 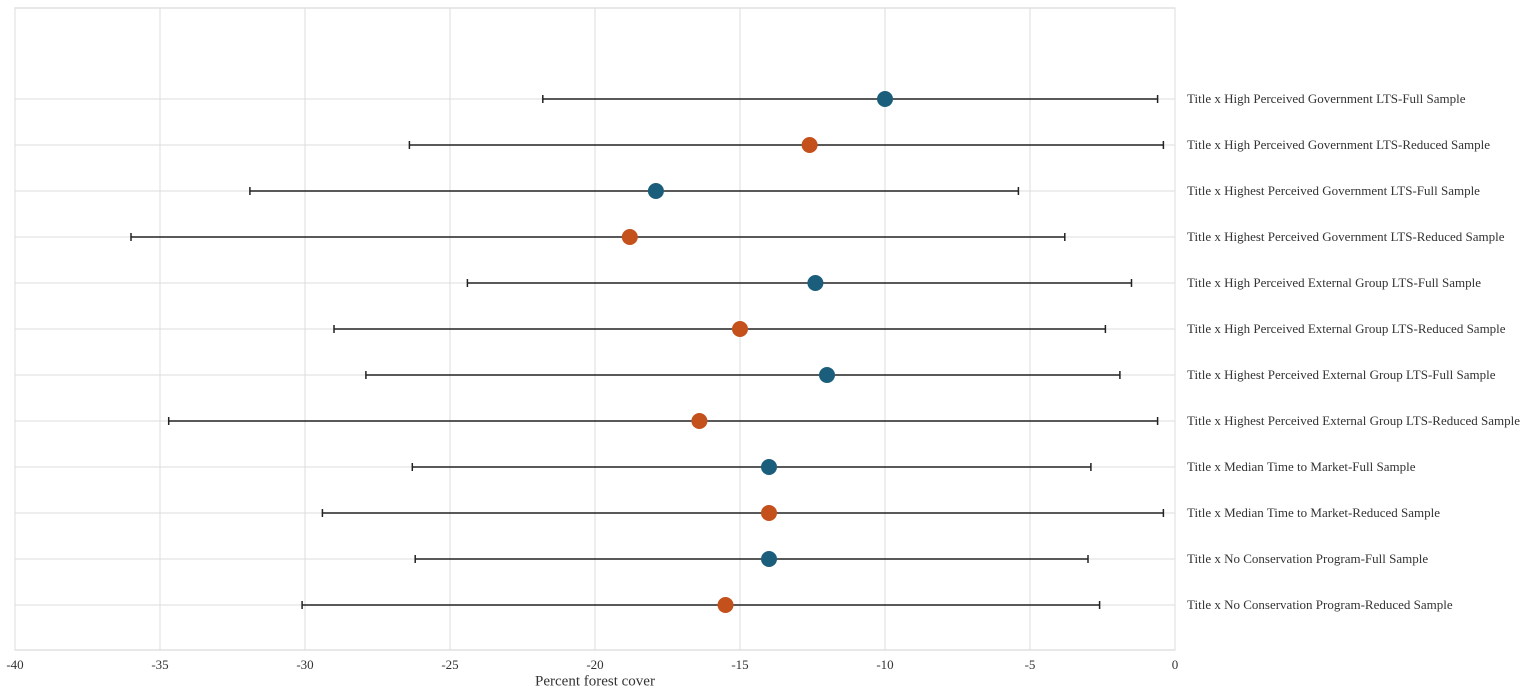 What do you see at coordinates (1030, 664) in the screenshot?
I see `x-tick-label: -5` at bounding box center [1030, 664].